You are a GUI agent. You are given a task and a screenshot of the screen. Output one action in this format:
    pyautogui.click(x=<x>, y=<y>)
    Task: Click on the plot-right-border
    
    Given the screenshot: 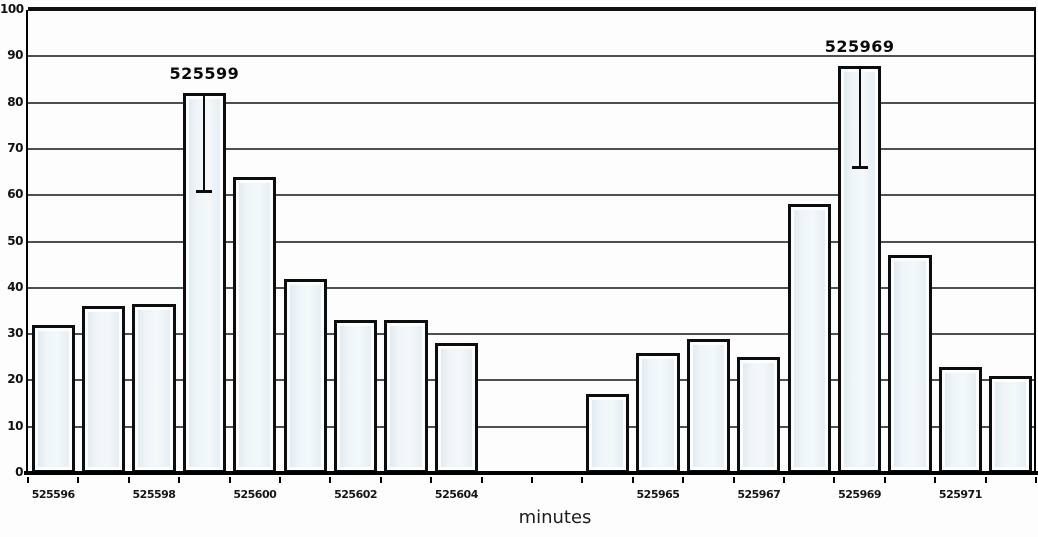 What is the action you would take?
    pyautogui.click(x=1035, y=242)
    